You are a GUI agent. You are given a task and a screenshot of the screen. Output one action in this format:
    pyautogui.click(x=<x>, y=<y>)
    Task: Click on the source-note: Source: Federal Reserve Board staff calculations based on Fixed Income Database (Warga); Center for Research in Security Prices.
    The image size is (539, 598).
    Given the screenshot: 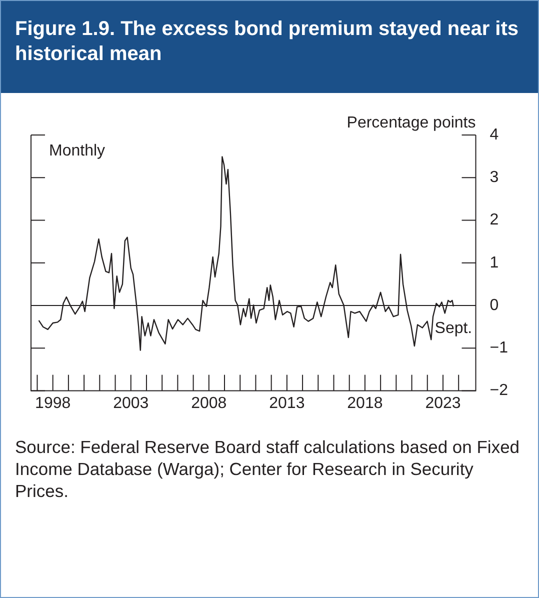 What is the action you would take?
    pyautogui.click(x=267, y=469)
    